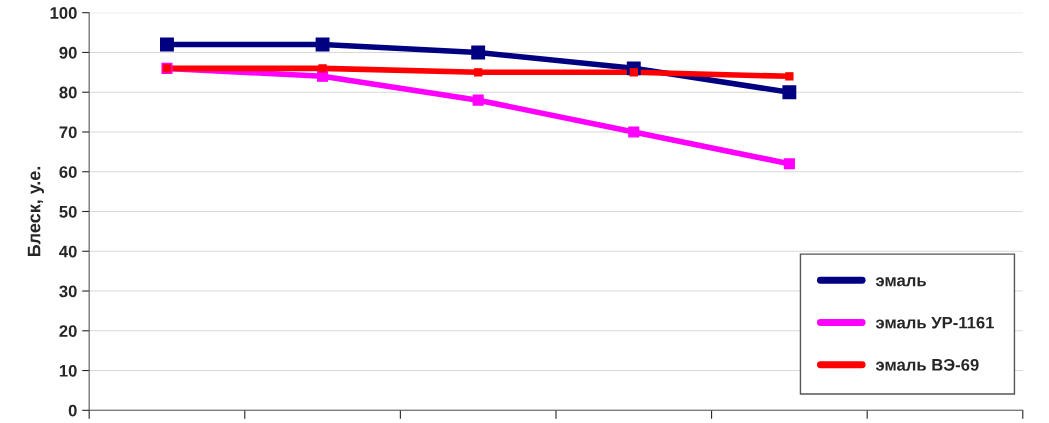 The image size is (1049, 423). What do you see at coordinates (68, 52) in the screenshot?
I see `y-tick-label: 90` at bounding box center [68, 52].